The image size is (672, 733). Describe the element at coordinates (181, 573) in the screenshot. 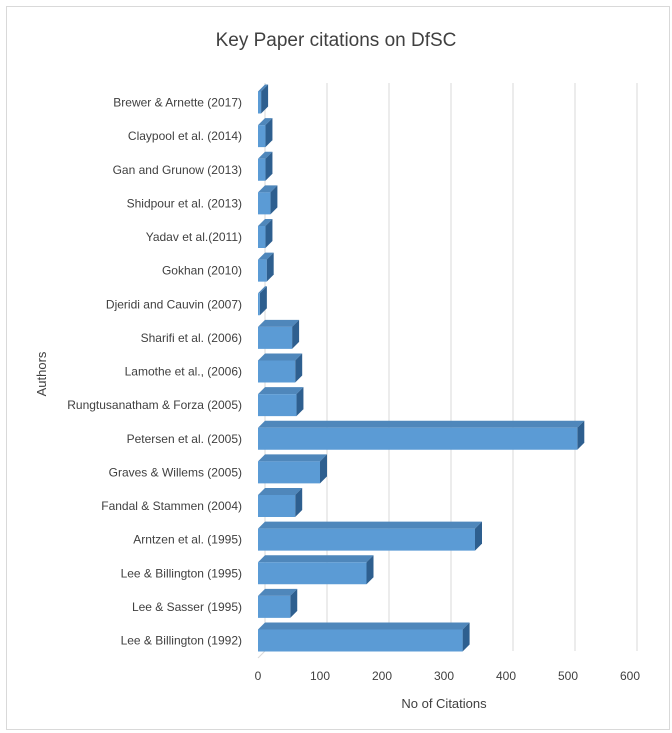

I see `category-label: Lee & Billington (1995)` at that location.